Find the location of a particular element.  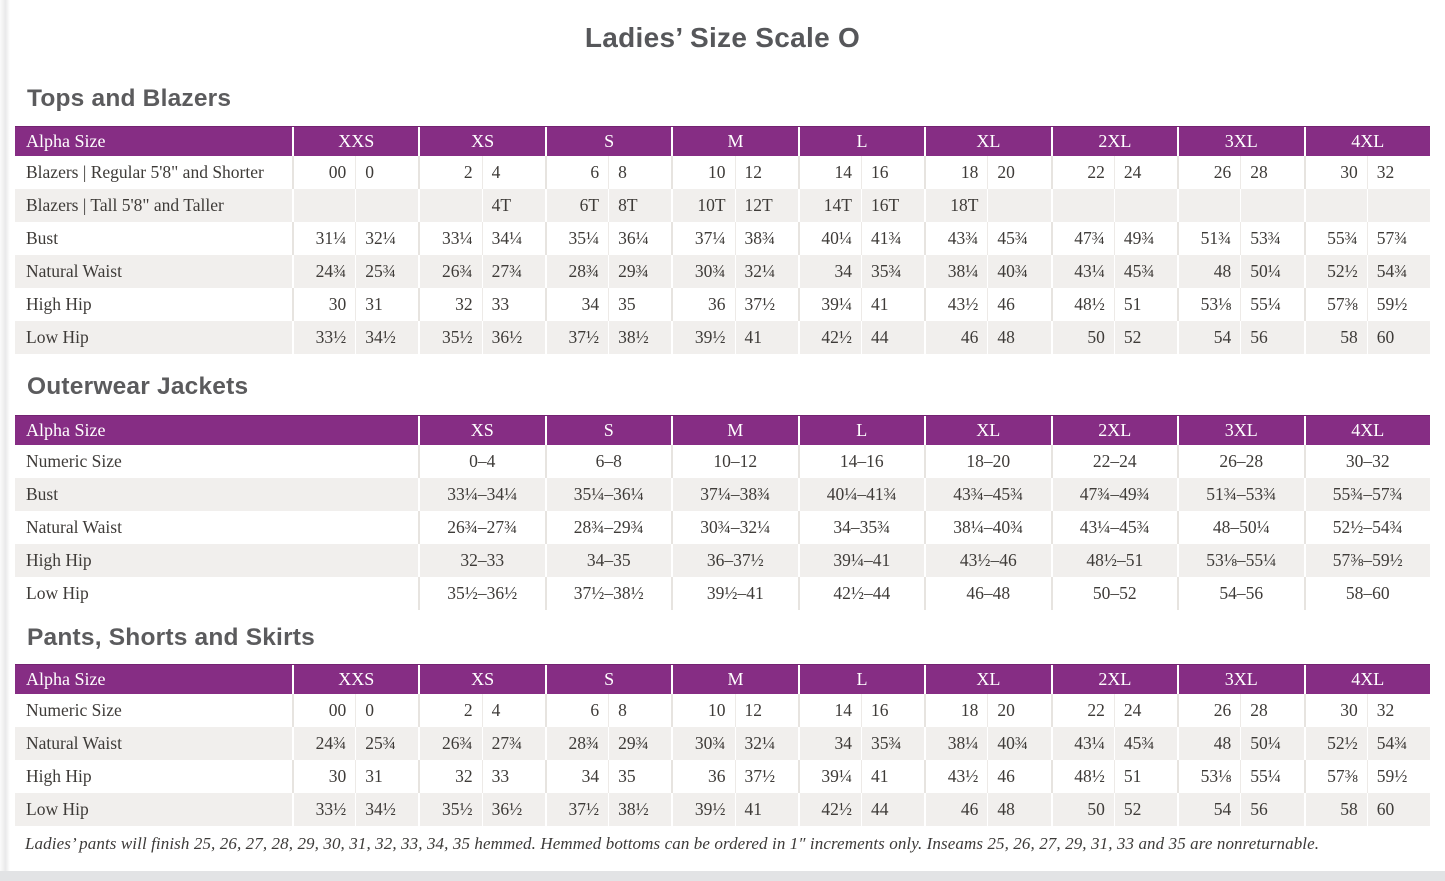

table-cell: 43½ is located at coordinates (955, 304).